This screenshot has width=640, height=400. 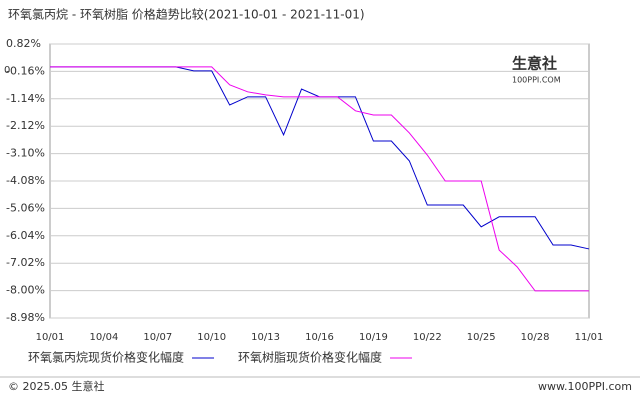 What do you see at coordinates (56, 386) in the screenshot?
I see `copyright: © 2025.05 生意社` at bounding box center [56, 386].